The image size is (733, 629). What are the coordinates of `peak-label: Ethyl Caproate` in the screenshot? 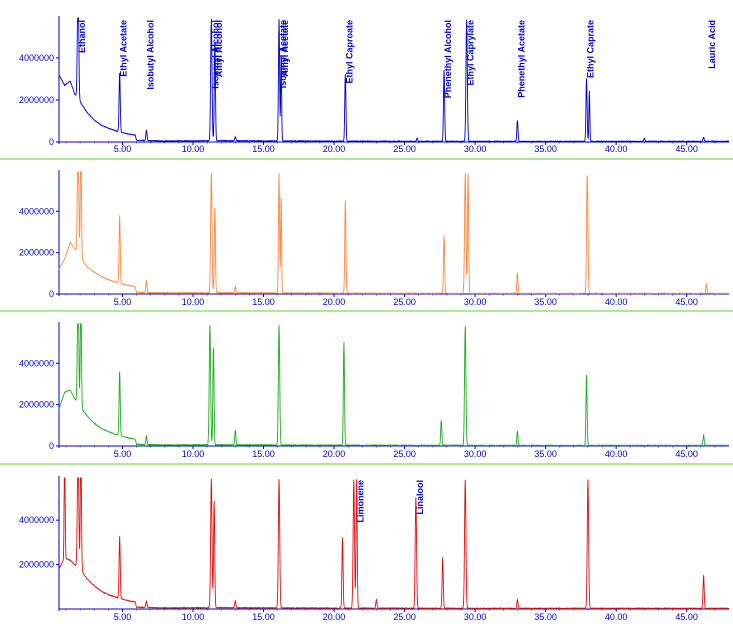 It's located at (349, 52).